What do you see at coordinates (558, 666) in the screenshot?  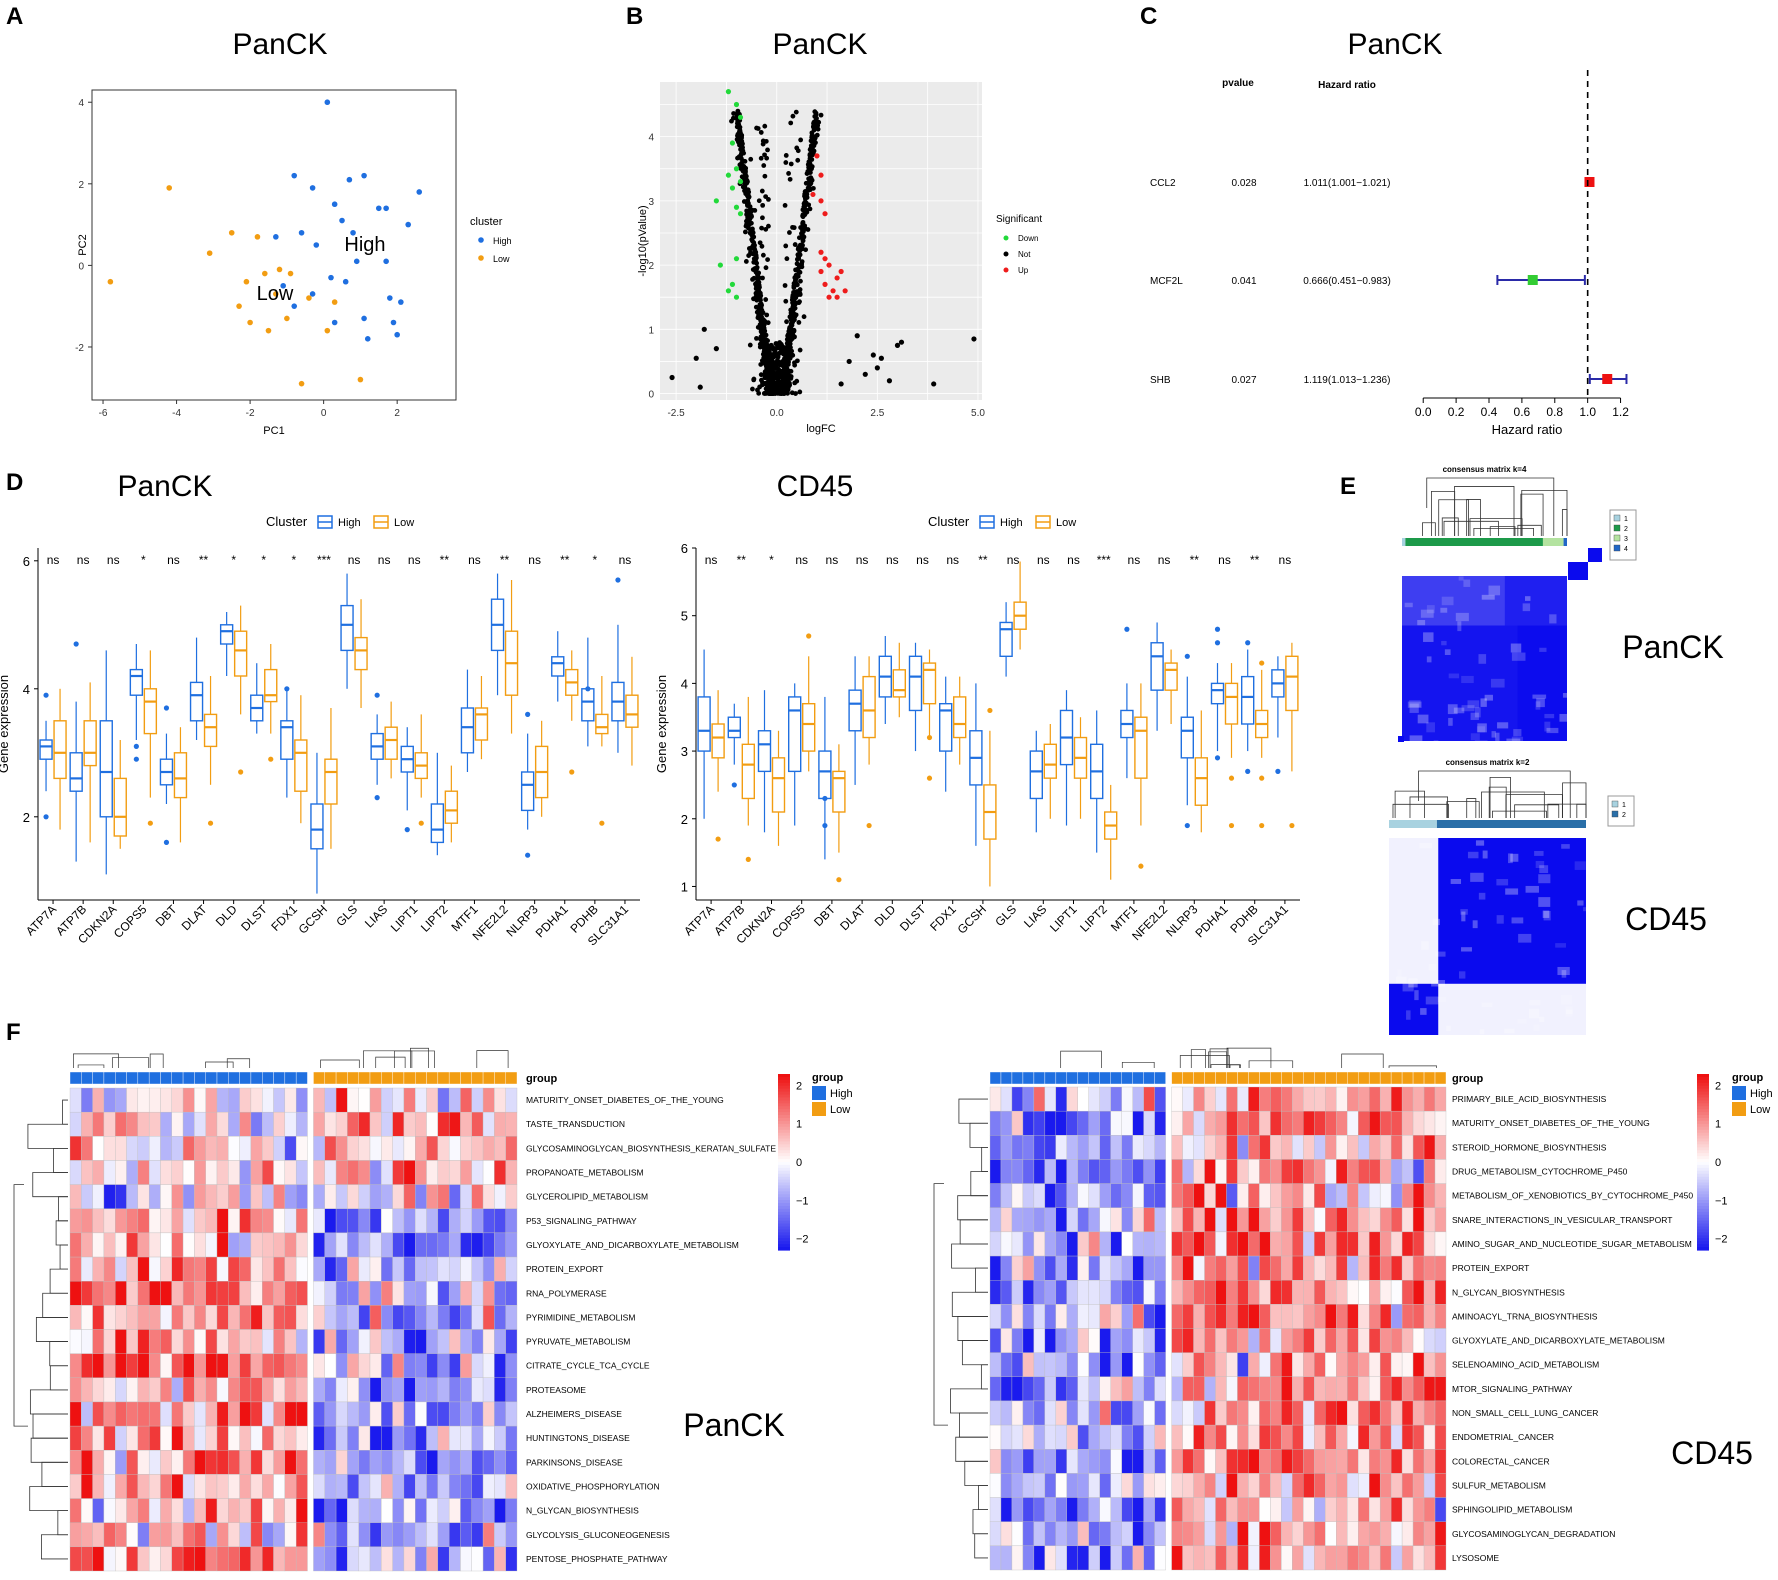 I see `panel-d-panck-box-high` at bounding box center [558, 666].